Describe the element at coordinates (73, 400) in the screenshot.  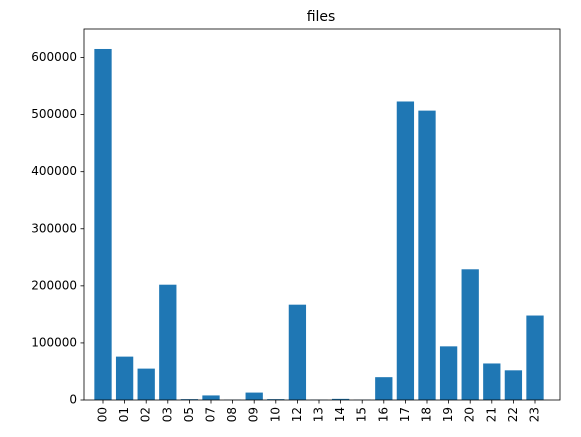
I see `y-tick-label-0: 0` at that location.